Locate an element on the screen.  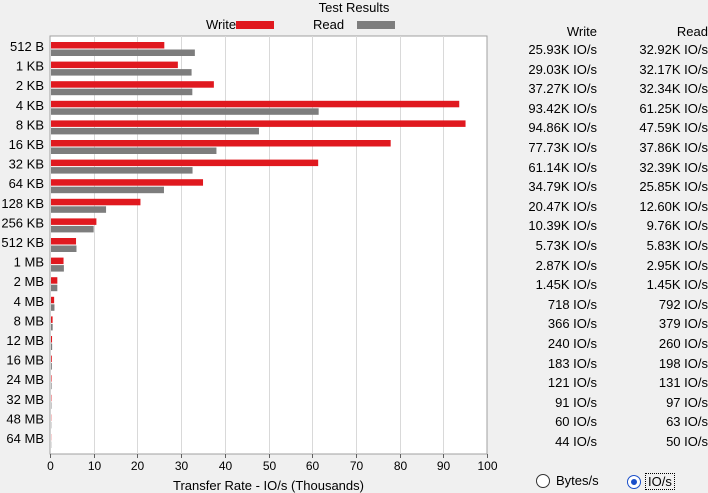
read-value: 131 IO/s is located at coordinates (683, 383).